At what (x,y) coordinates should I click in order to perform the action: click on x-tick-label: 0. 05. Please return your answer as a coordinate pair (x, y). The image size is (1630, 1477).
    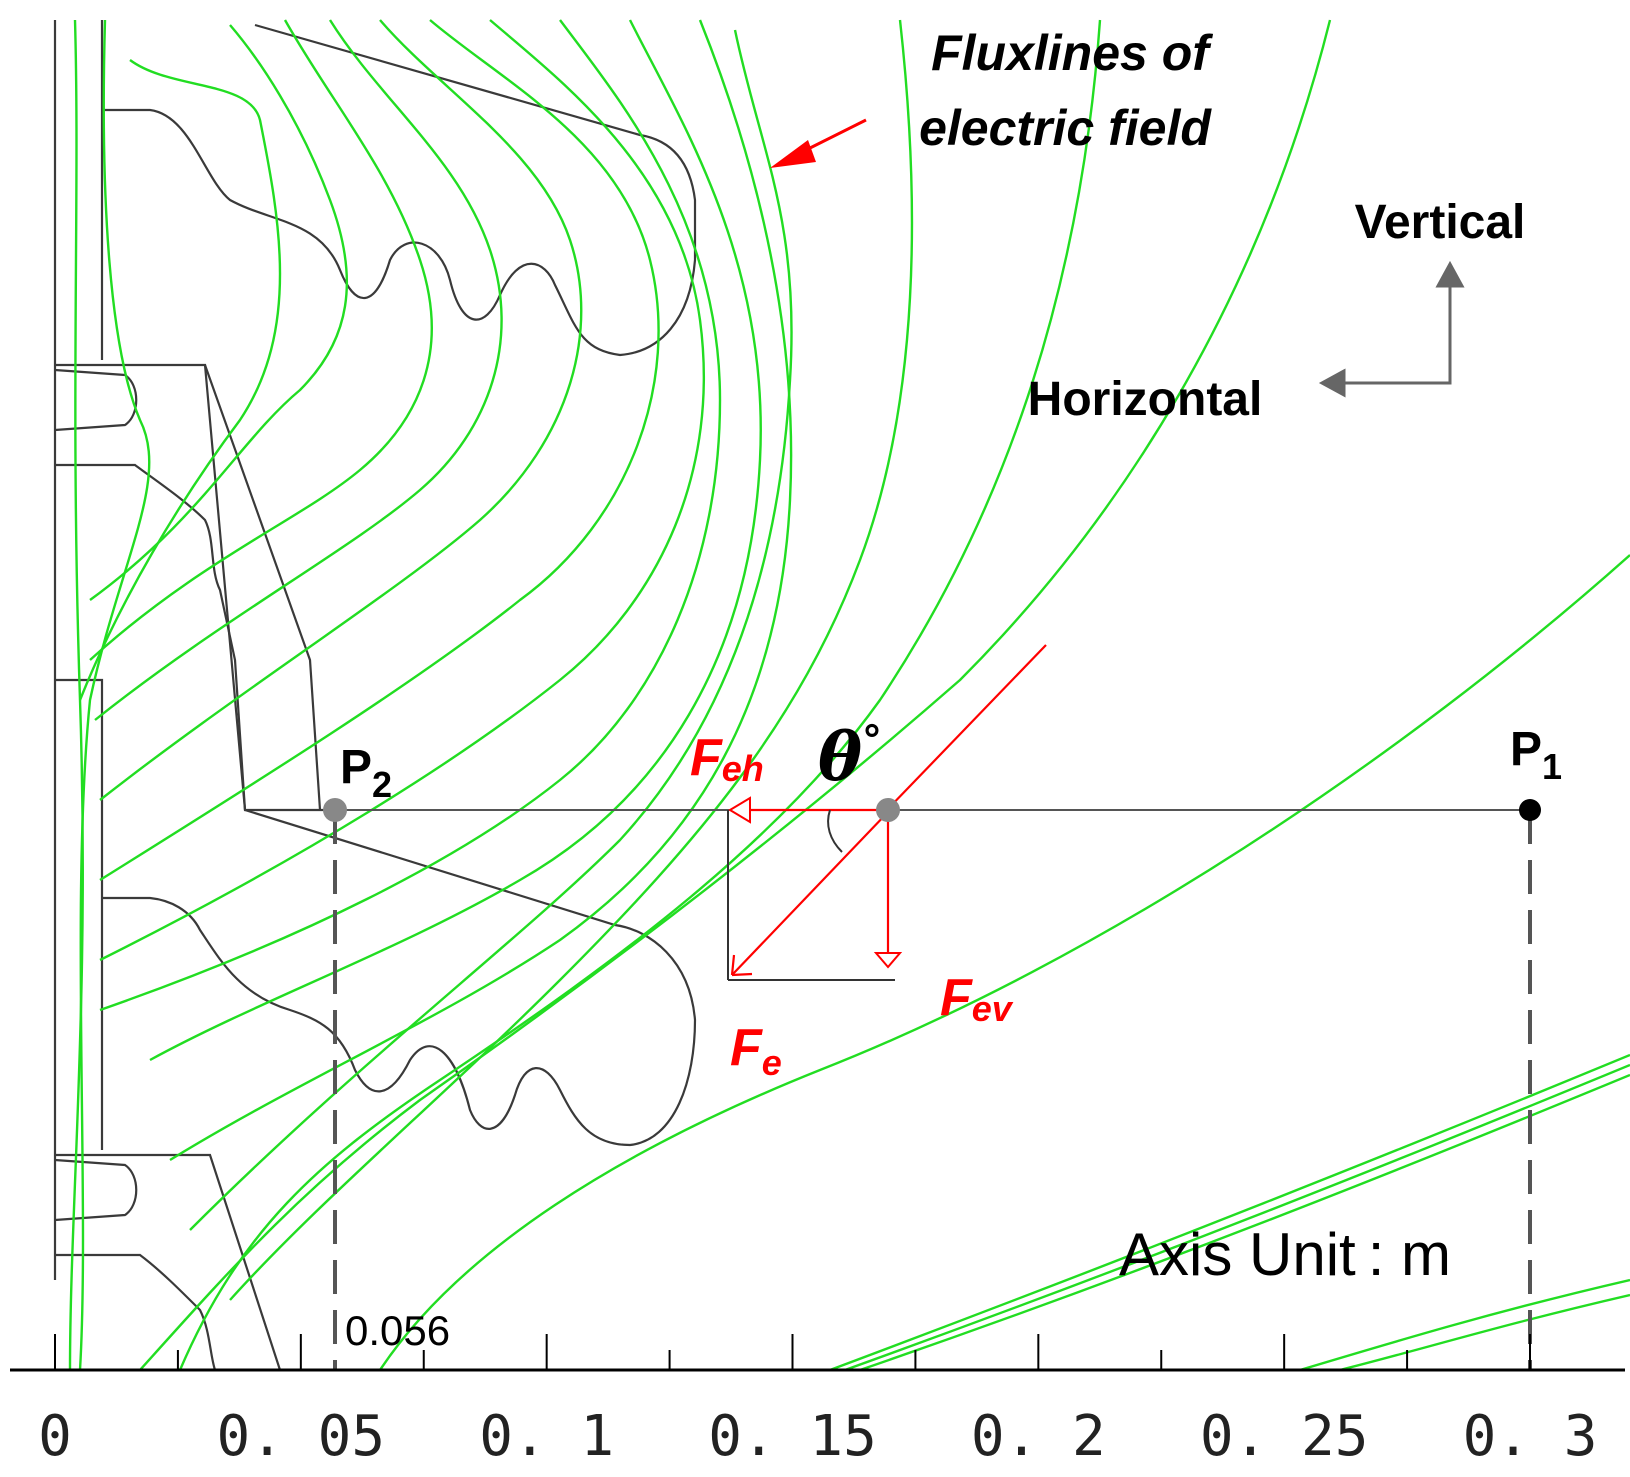
    Looking at the image, I should click on (301, 1436).